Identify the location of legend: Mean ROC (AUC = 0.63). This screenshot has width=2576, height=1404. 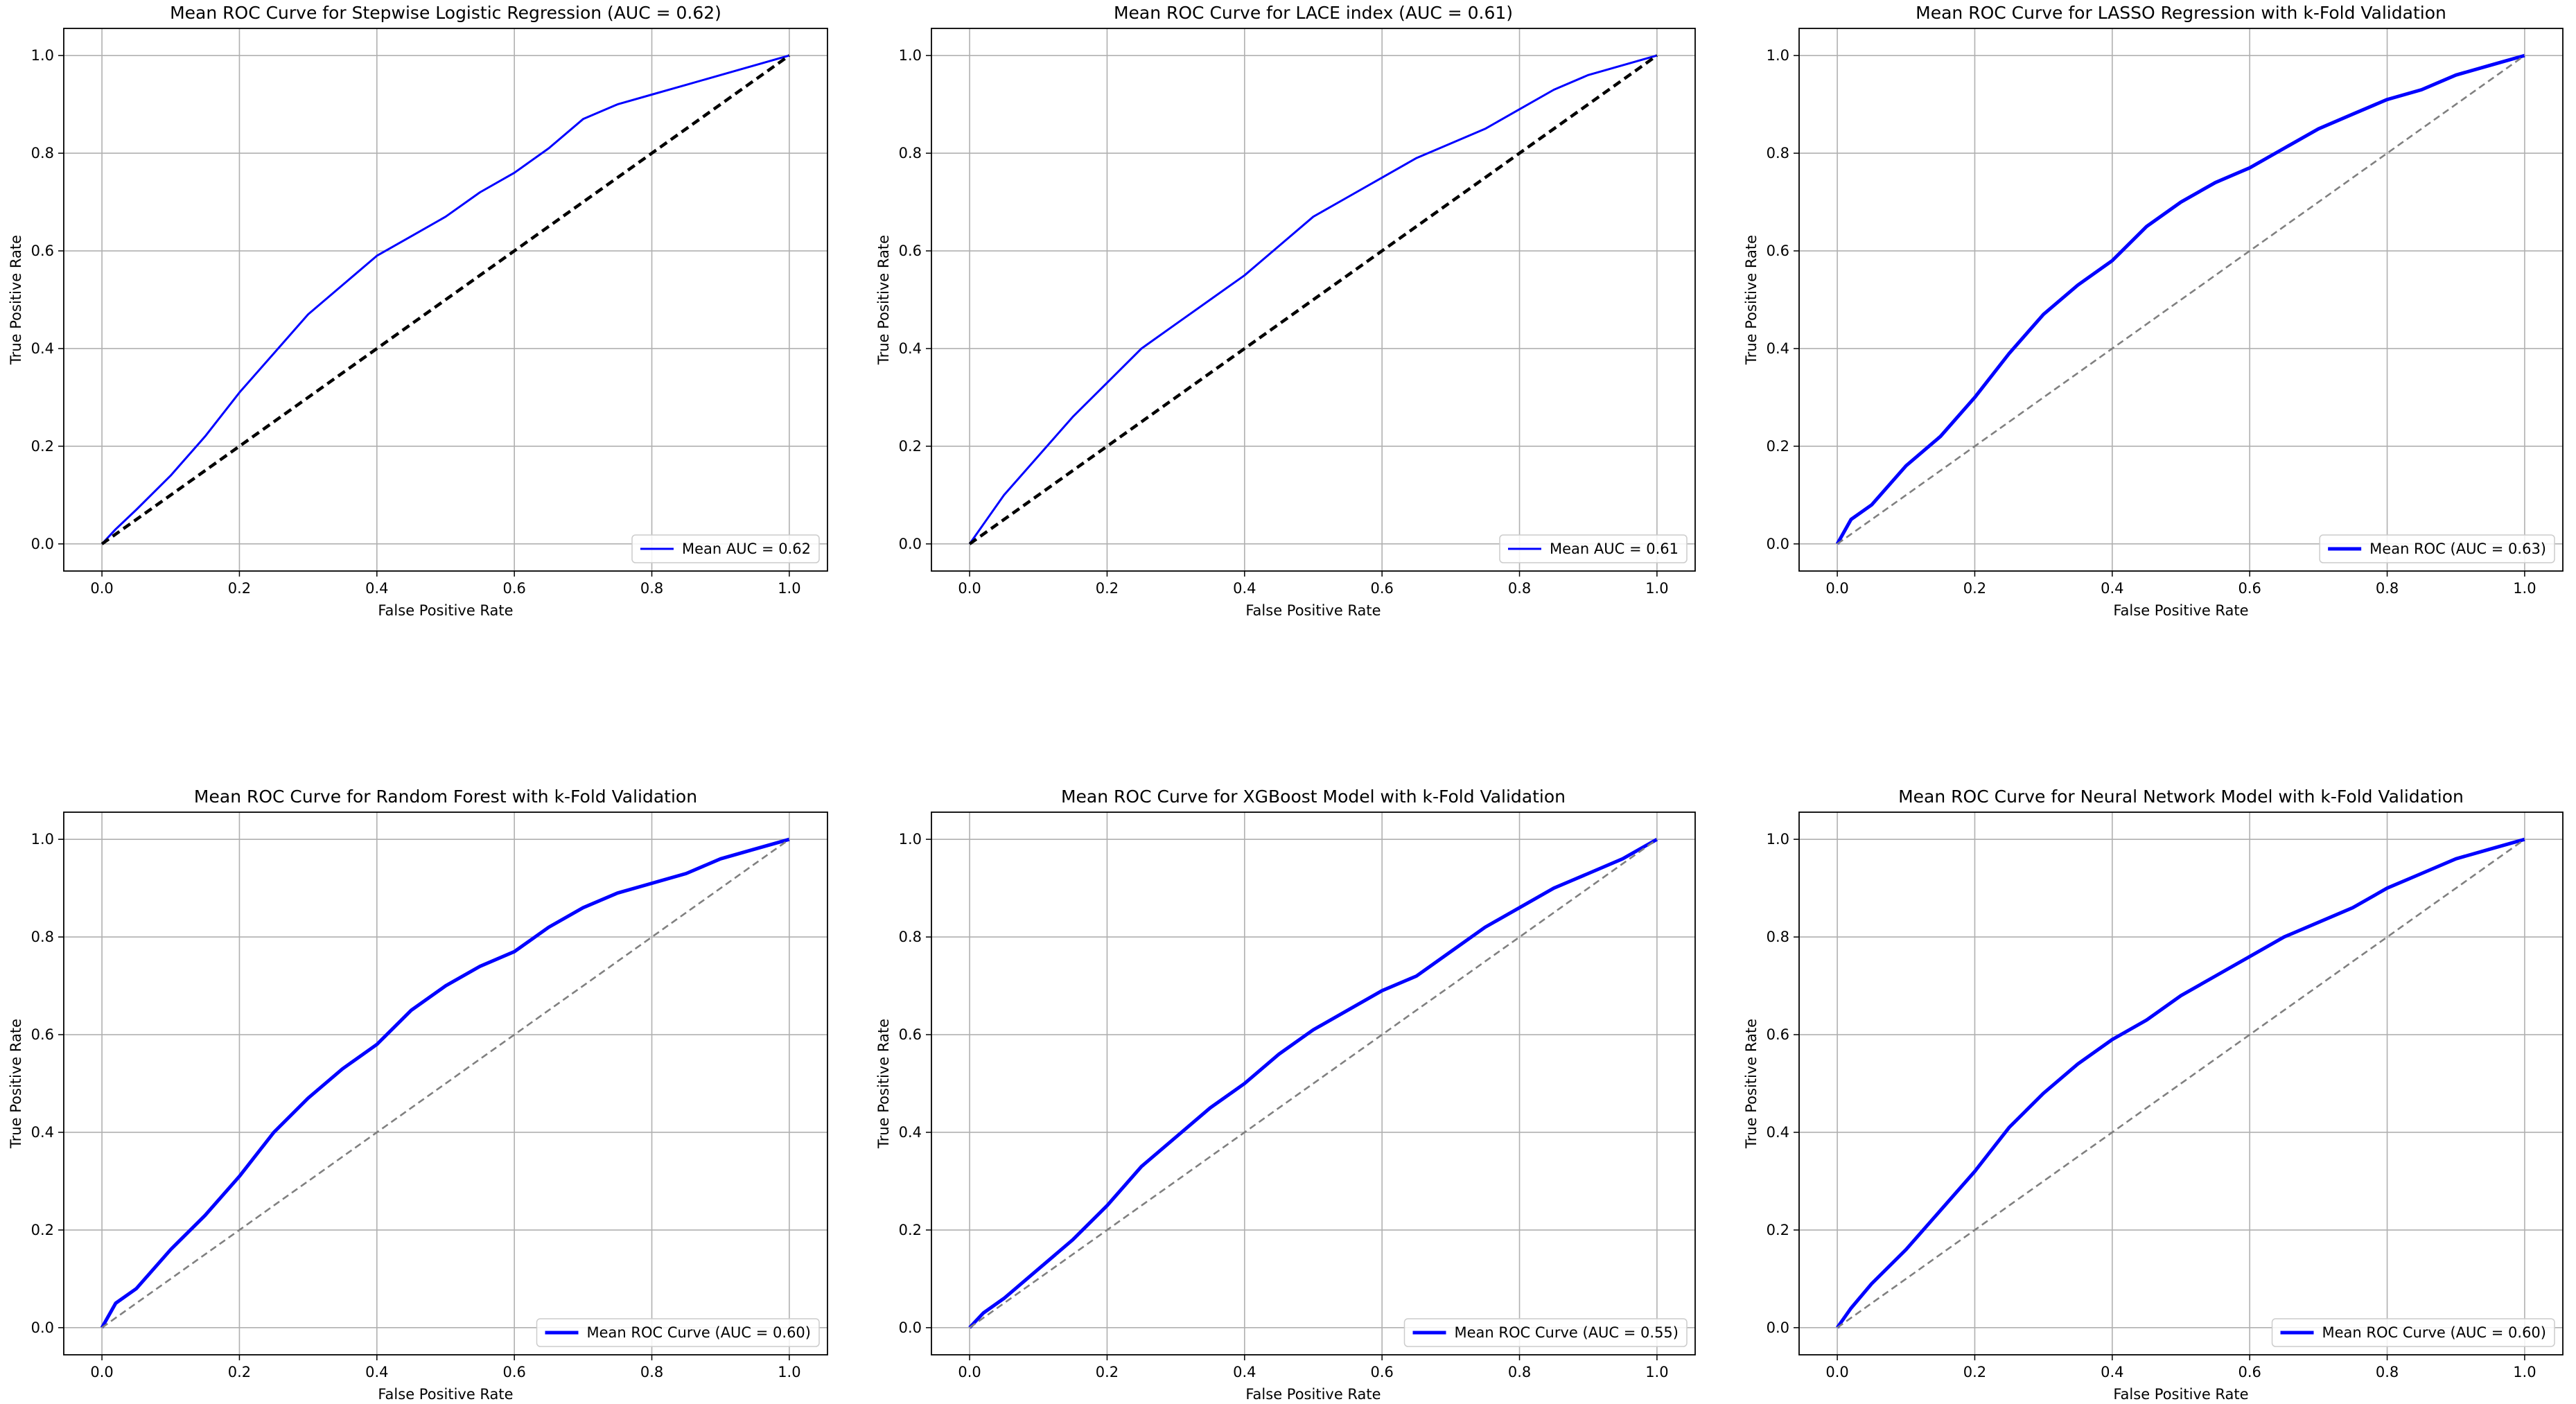
(2437, 548).